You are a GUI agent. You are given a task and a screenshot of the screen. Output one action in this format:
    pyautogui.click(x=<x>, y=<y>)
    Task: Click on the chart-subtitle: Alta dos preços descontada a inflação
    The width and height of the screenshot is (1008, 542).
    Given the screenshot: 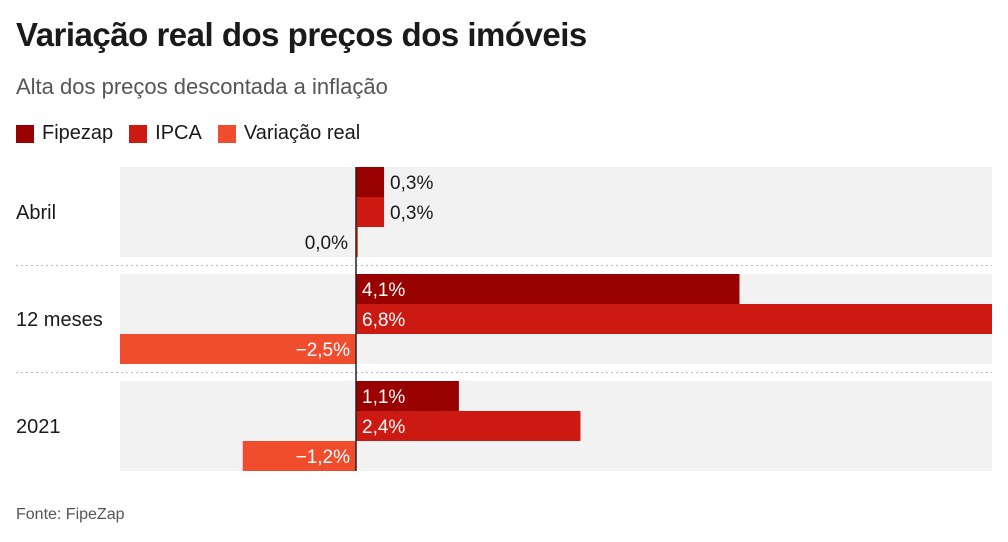 What is the action you would take?
    pyautogui.click(x=202, y=86)
    